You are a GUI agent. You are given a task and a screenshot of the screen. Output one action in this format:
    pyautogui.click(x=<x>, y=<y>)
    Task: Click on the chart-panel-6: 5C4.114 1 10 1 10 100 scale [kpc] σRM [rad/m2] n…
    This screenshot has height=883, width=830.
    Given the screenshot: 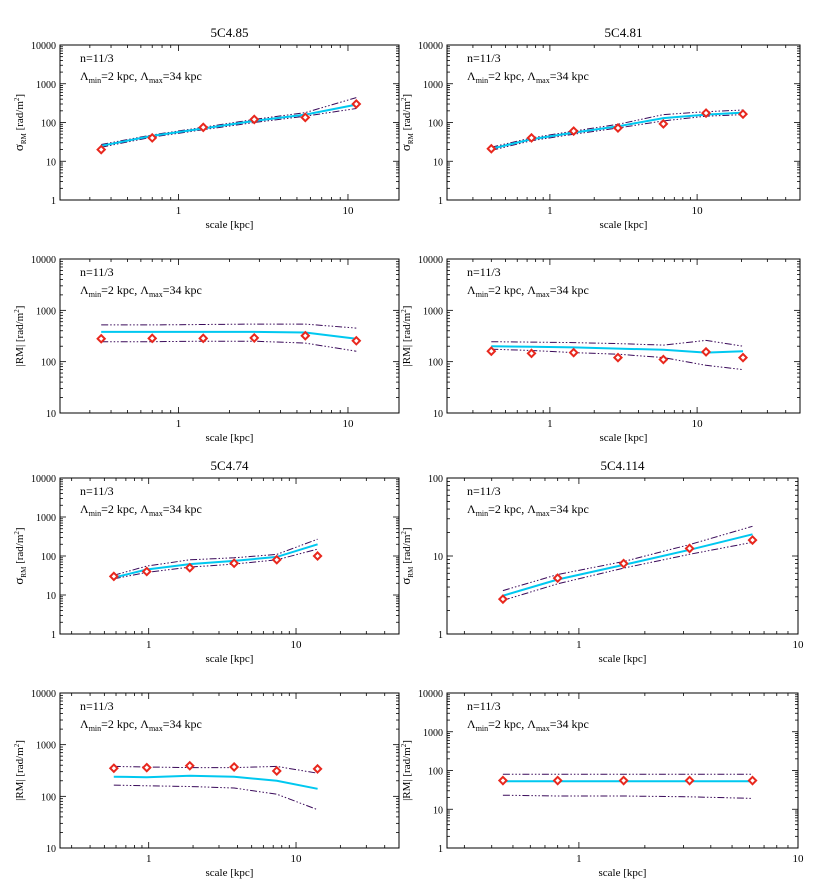 What is the action you would take?
    pyautogui.click(x=601, y=561)
    